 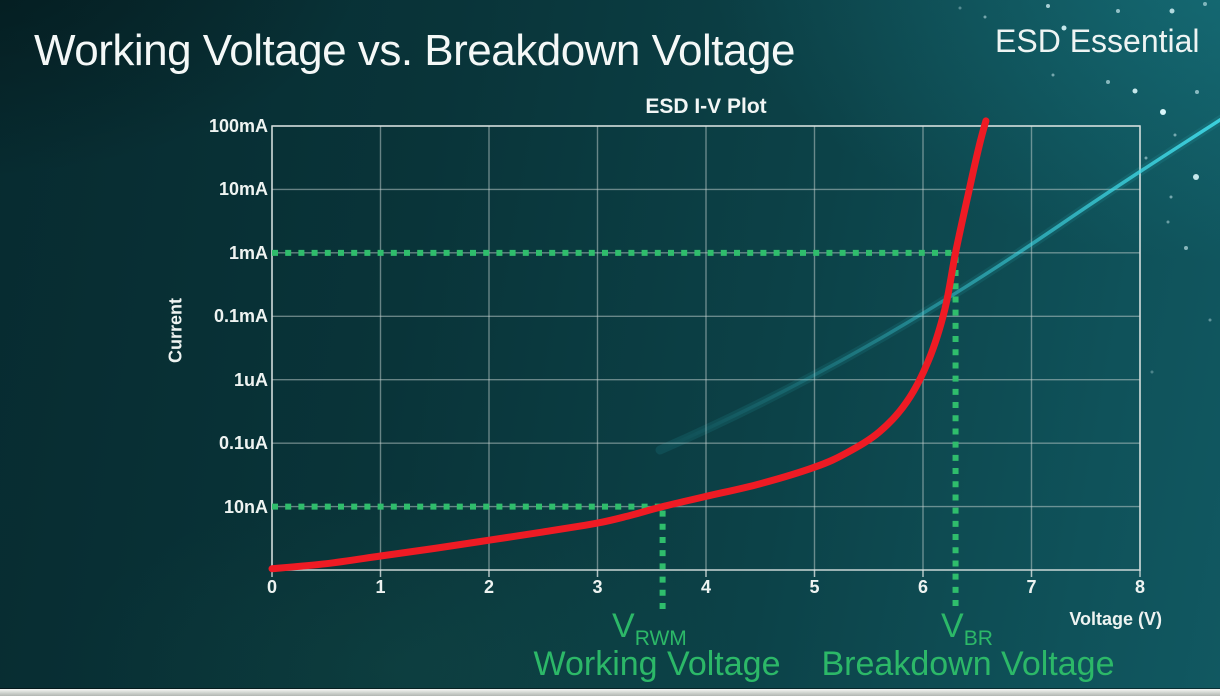 I want to click on x-tick-label: 7, so click(x=1031, y=587).